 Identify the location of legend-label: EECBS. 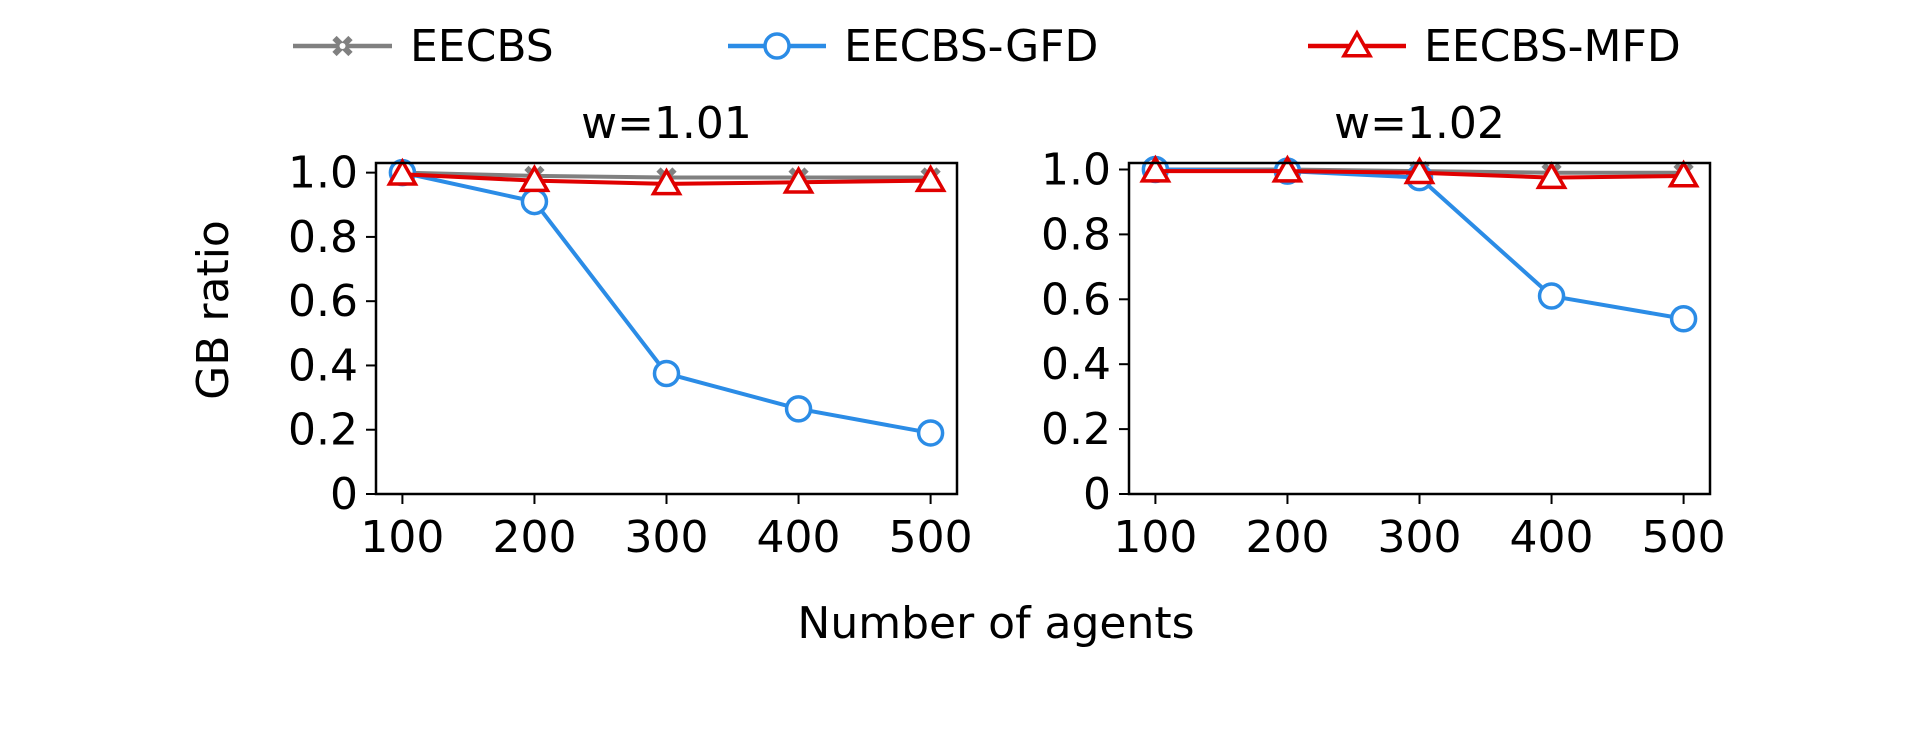
(482, 46).